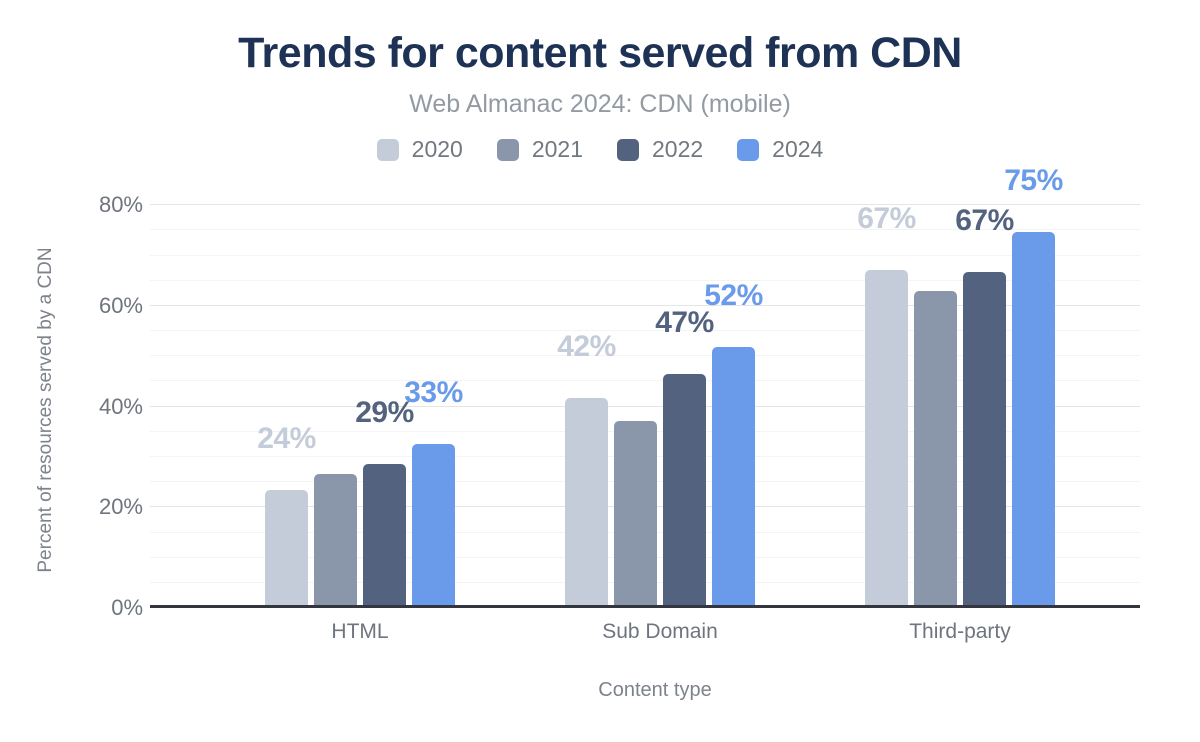 The width and height of the screenshot is (1200, 742). What do you see at coordinates (1033, 180) in the screenshot?
I see `bar-value-label: 75%` at bounding box center [1033, 180].